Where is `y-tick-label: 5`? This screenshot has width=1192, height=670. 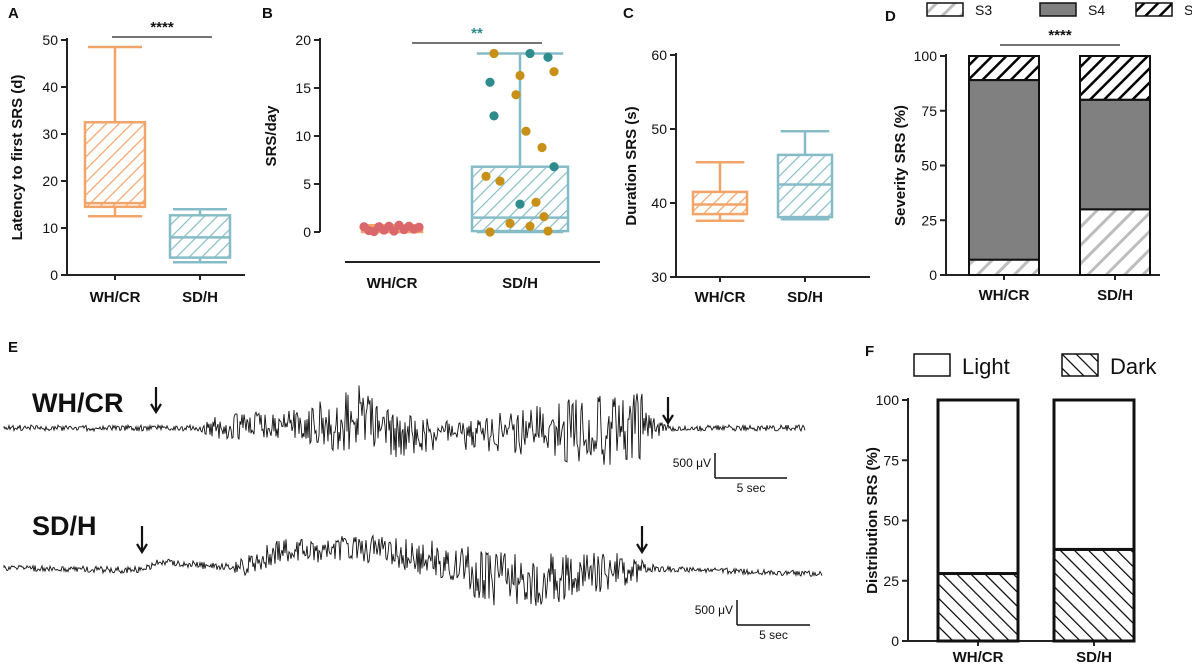 y-tick-label: 5 is located at coordinates (307, 184).